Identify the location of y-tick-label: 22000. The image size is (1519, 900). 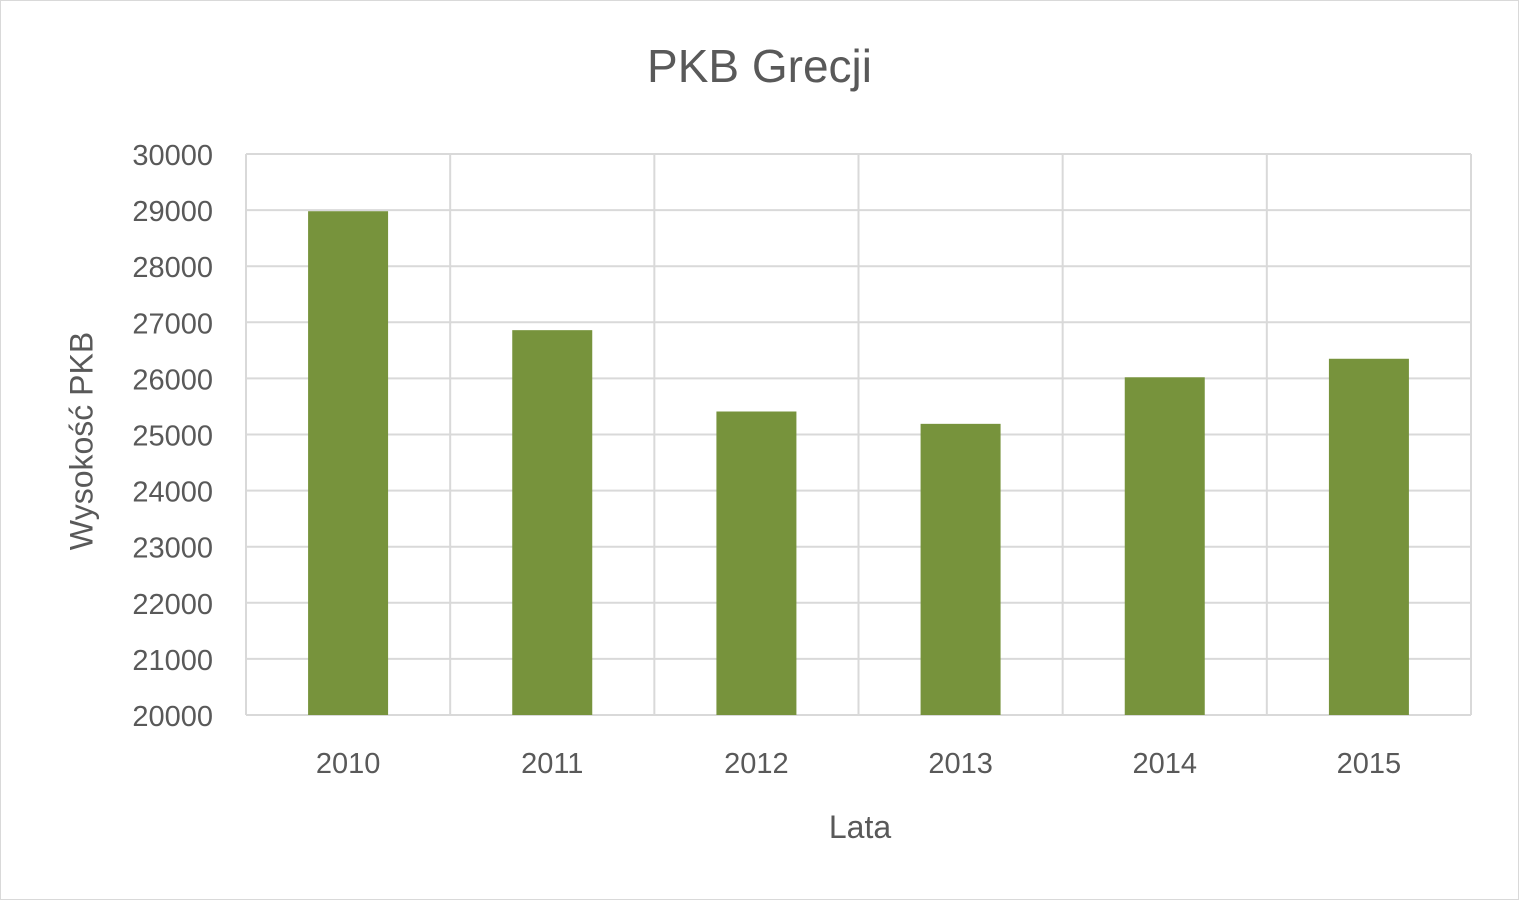
(172, 605).